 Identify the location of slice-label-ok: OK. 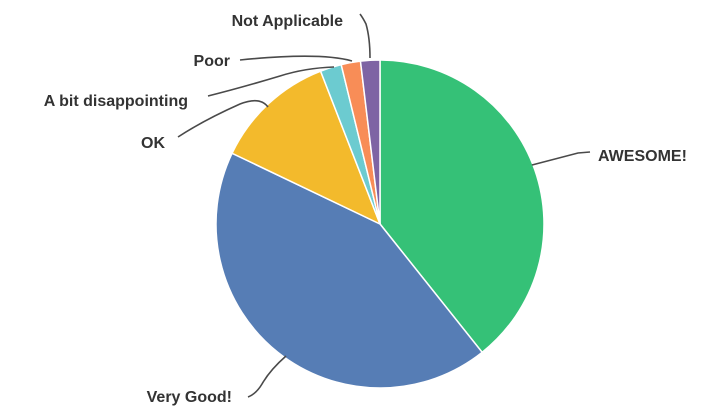
(153, 143).